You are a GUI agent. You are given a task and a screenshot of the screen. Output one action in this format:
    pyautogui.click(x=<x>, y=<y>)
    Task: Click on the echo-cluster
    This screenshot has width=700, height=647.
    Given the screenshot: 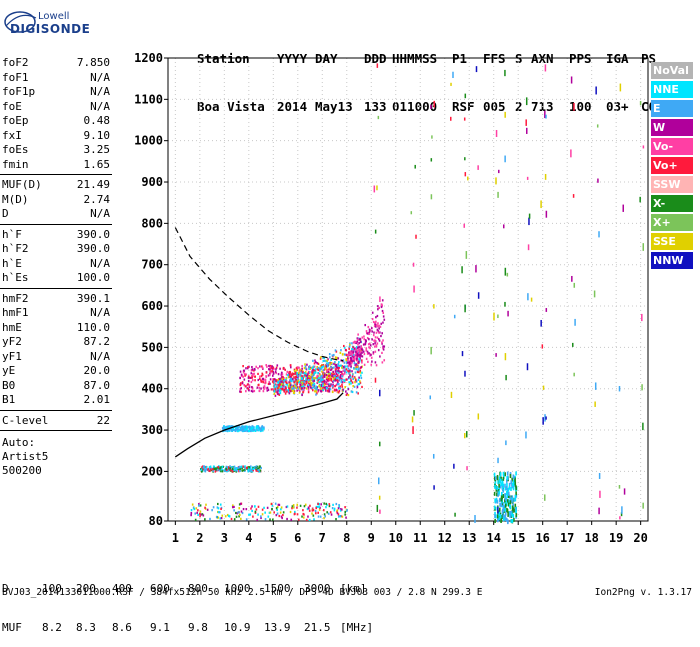 What is the action you would take?
    pyautogui.click(x=269, y=512)
    